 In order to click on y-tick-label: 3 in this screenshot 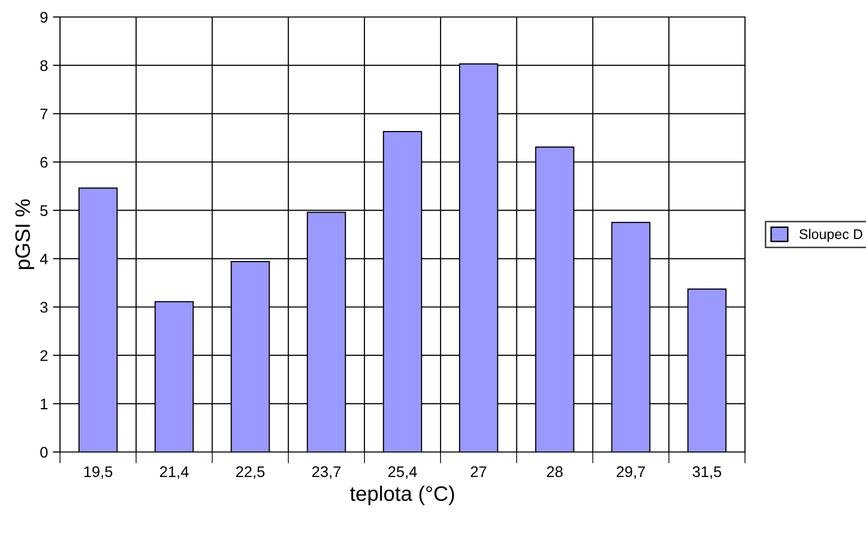, I will do `click(44, 307)`.